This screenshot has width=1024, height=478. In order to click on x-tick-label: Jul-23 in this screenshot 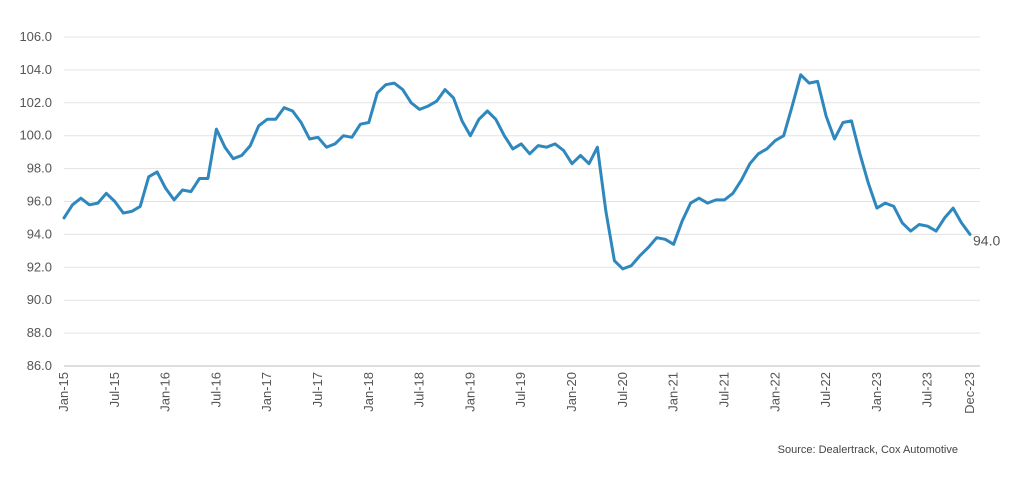, I will do `click(927, 389)`.